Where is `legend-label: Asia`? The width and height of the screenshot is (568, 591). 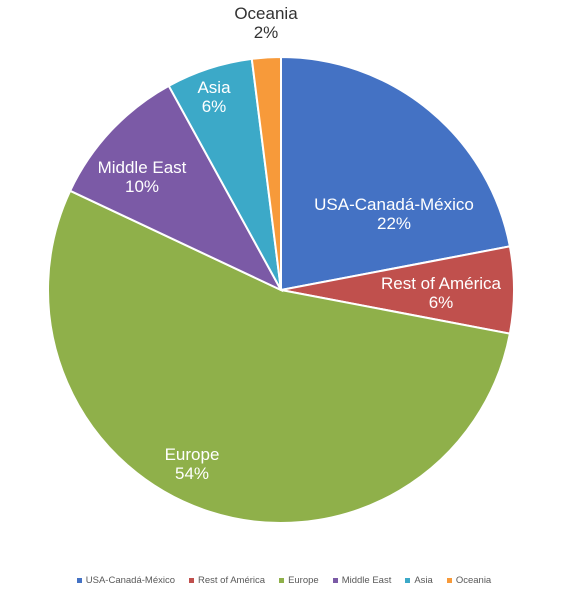
legend-label: Asia is located at coordinates (423, 580).